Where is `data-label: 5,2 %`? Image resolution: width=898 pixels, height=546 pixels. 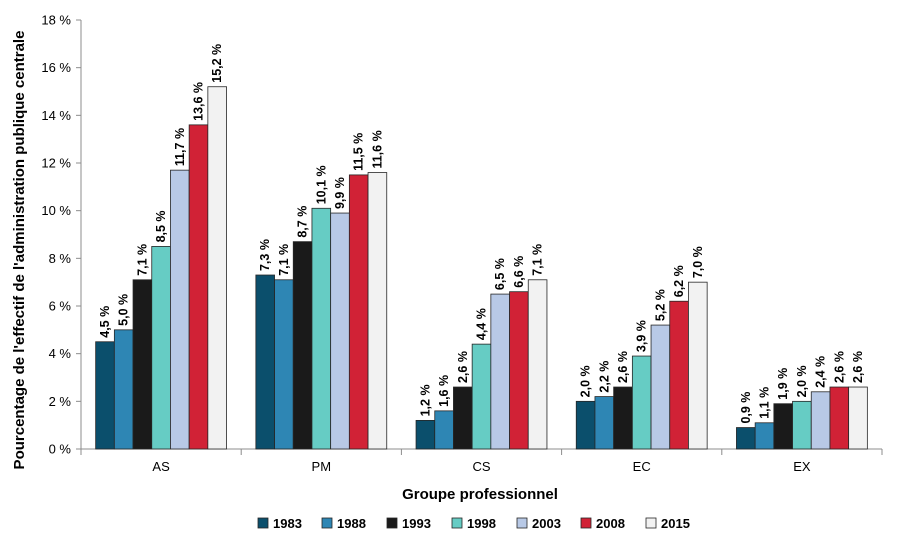 data-label: 5,2 % is located at coordinates (660, 305).